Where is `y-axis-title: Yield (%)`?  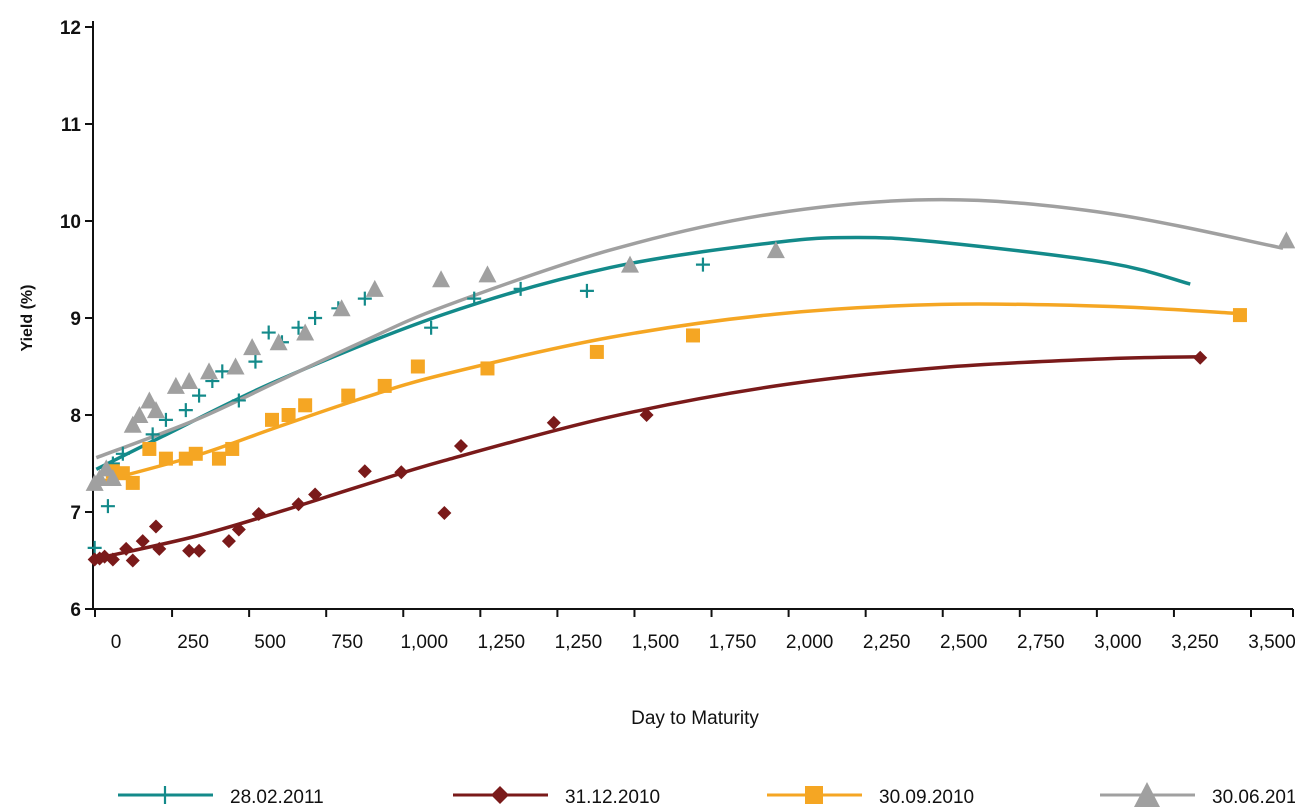 y-axis-title: Yield (%) is located at coordinates (27, 318).